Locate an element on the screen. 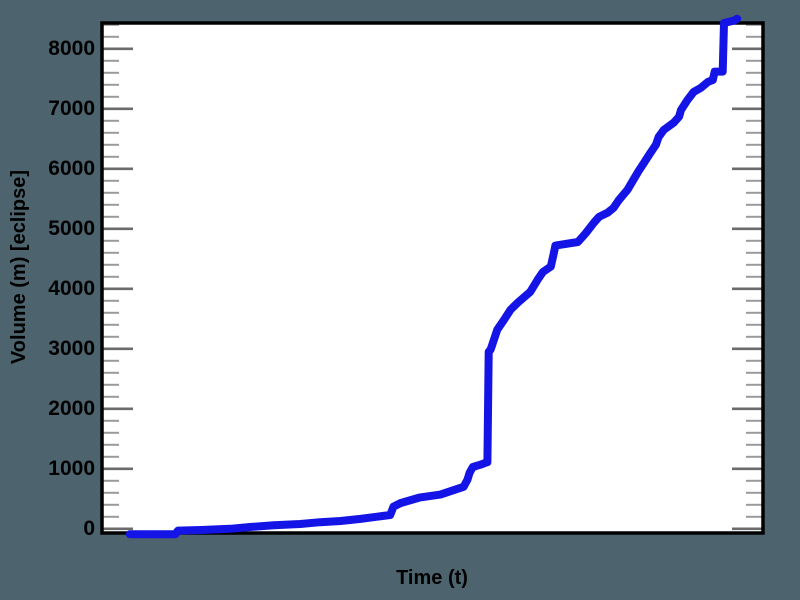  y-tick-label: 7000 is located at coordinates (71, 108).